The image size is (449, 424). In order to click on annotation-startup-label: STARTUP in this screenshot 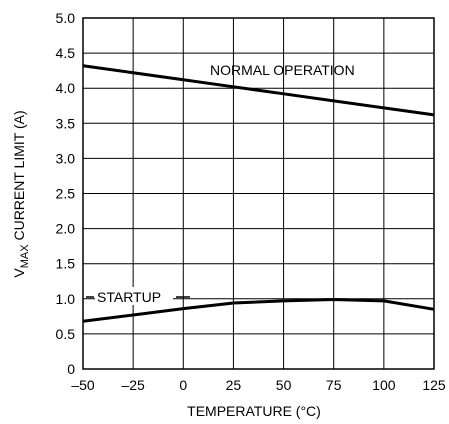, I will do `click(129, 297)`.